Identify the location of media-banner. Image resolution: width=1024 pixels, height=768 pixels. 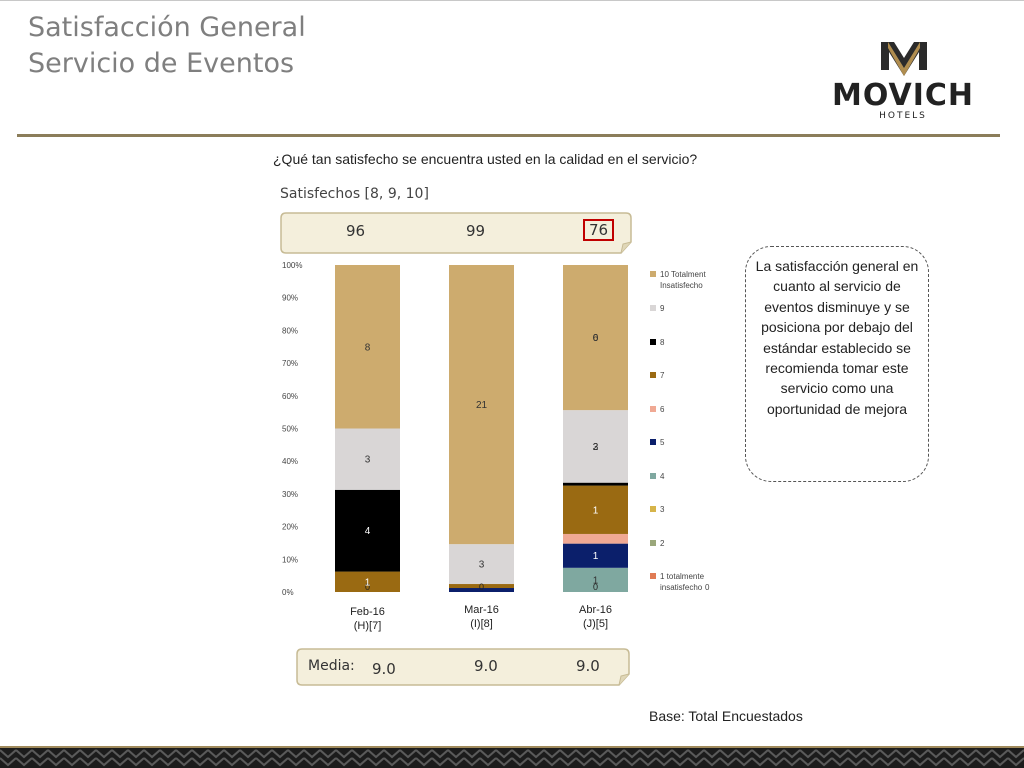
(463, 667).